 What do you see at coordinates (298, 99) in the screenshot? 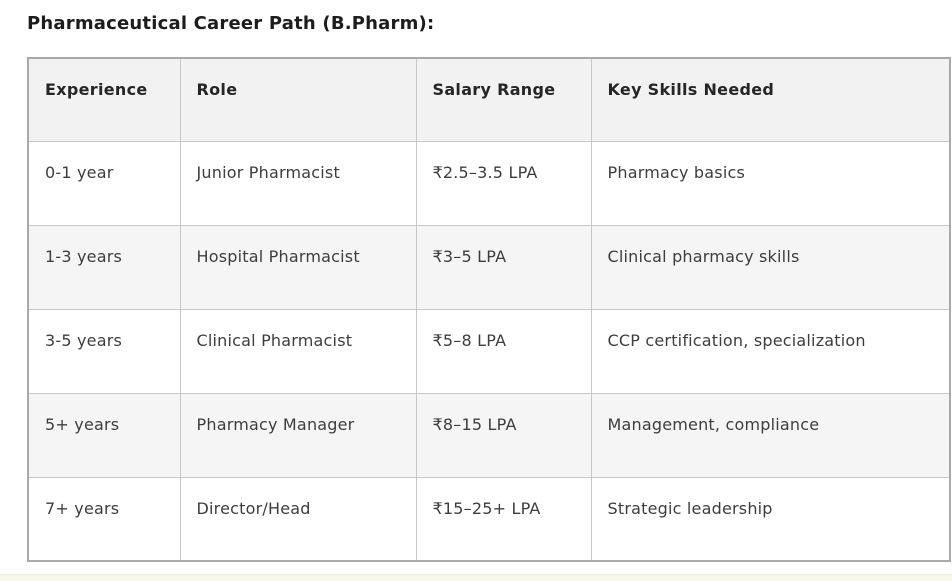
I see `column-header-role: Role` at bounding box center [298, 99].